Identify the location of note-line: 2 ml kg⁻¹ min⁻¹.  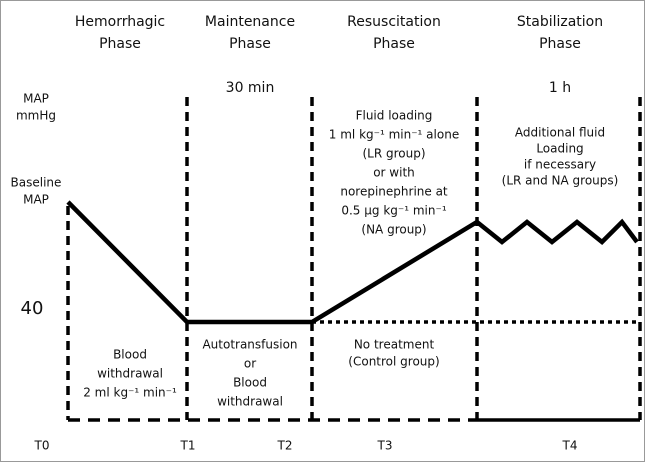
(130, 393).